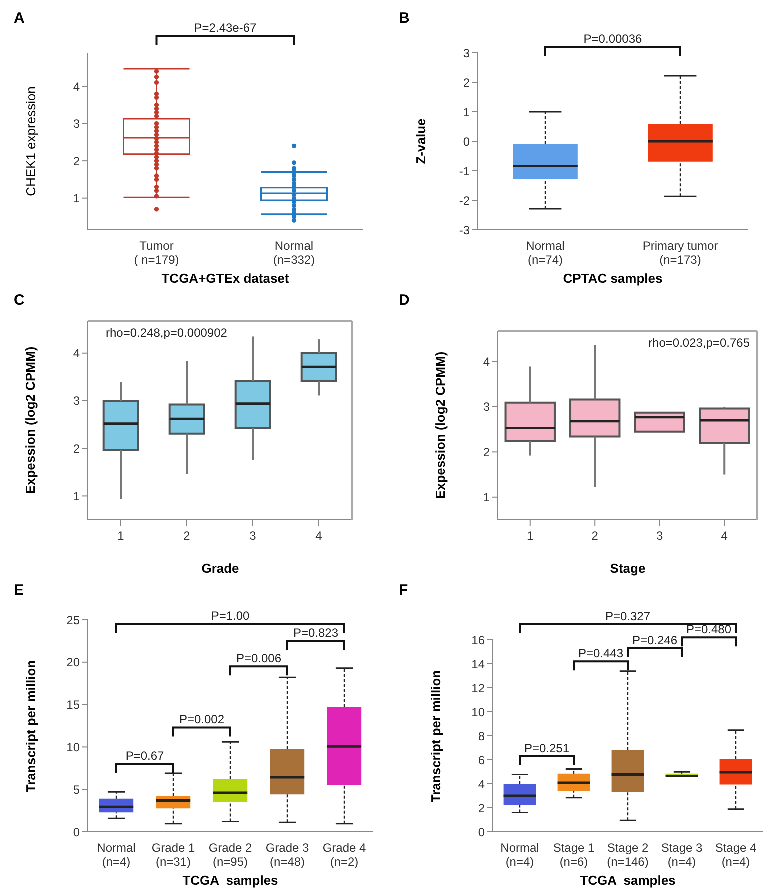 This screenshot has width=777, height=893. Describe the element at coordinates (167, 333) in the screenshot. I see `annotation: rho=0.248,p=0.000902` at that location.